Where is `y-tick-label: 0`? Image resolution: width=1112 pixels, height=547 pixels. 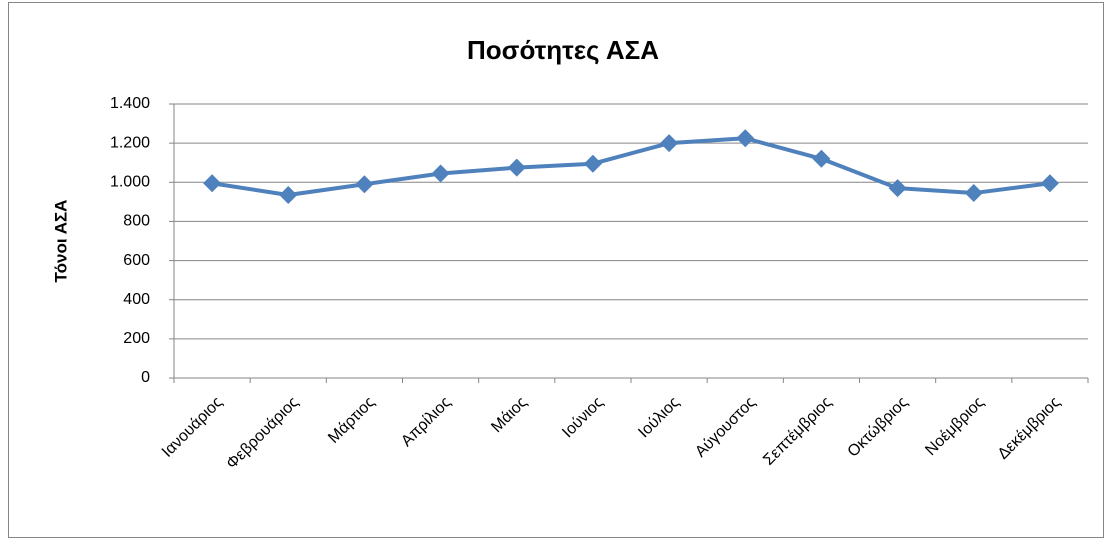 y-tick-label: 0 is located at coordinates (145, 377).